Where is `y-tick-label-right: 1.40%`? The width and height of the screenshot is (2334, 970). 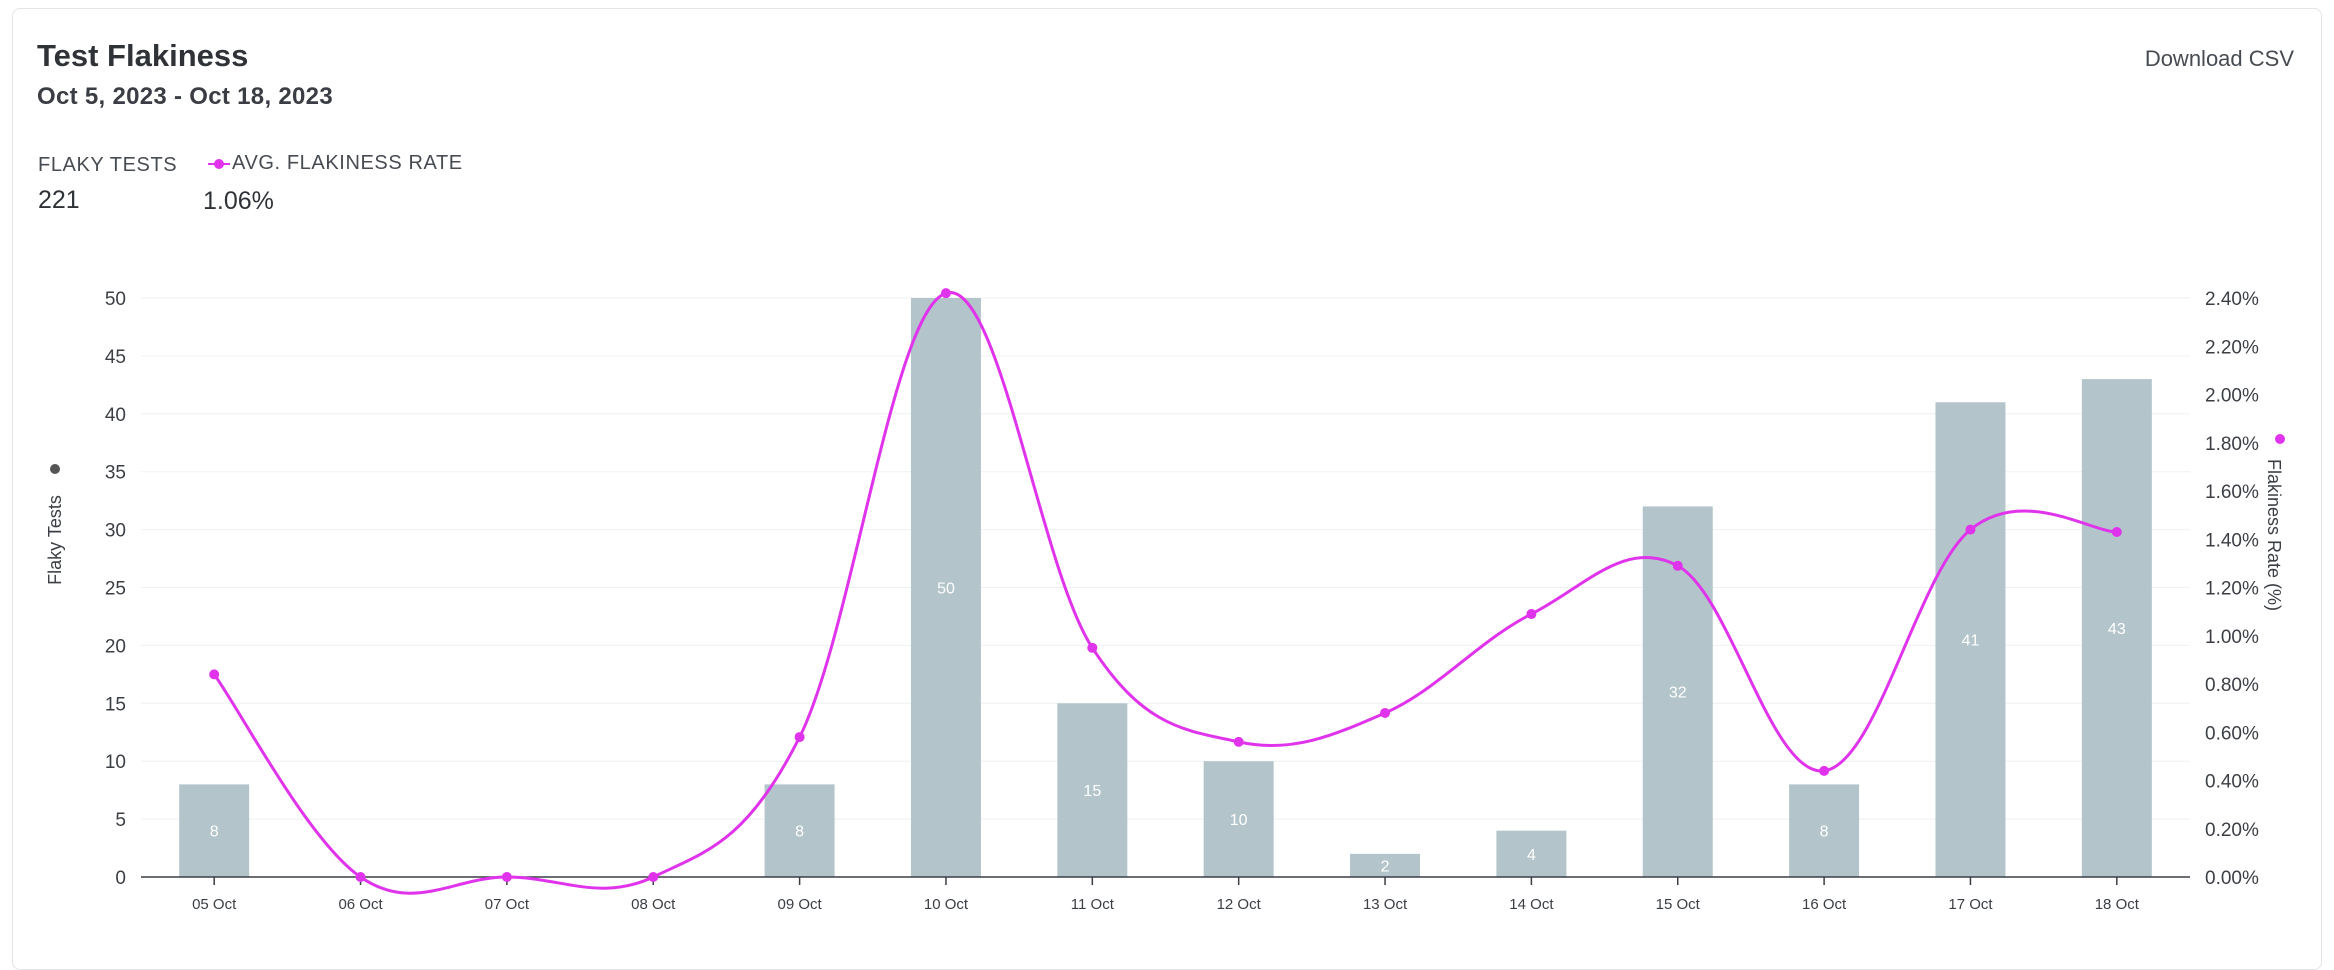
y-tick-label-right: 1.40% is located at coordinates (2232, 540).